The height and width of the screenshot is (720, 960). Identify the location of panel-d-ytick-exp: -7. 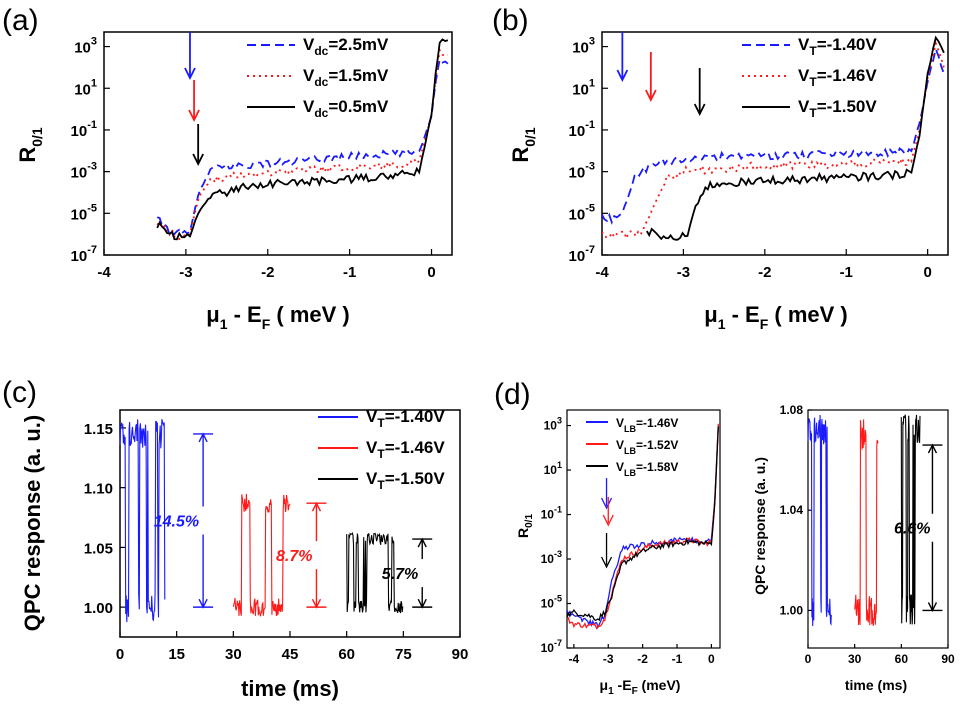
(558, 643).